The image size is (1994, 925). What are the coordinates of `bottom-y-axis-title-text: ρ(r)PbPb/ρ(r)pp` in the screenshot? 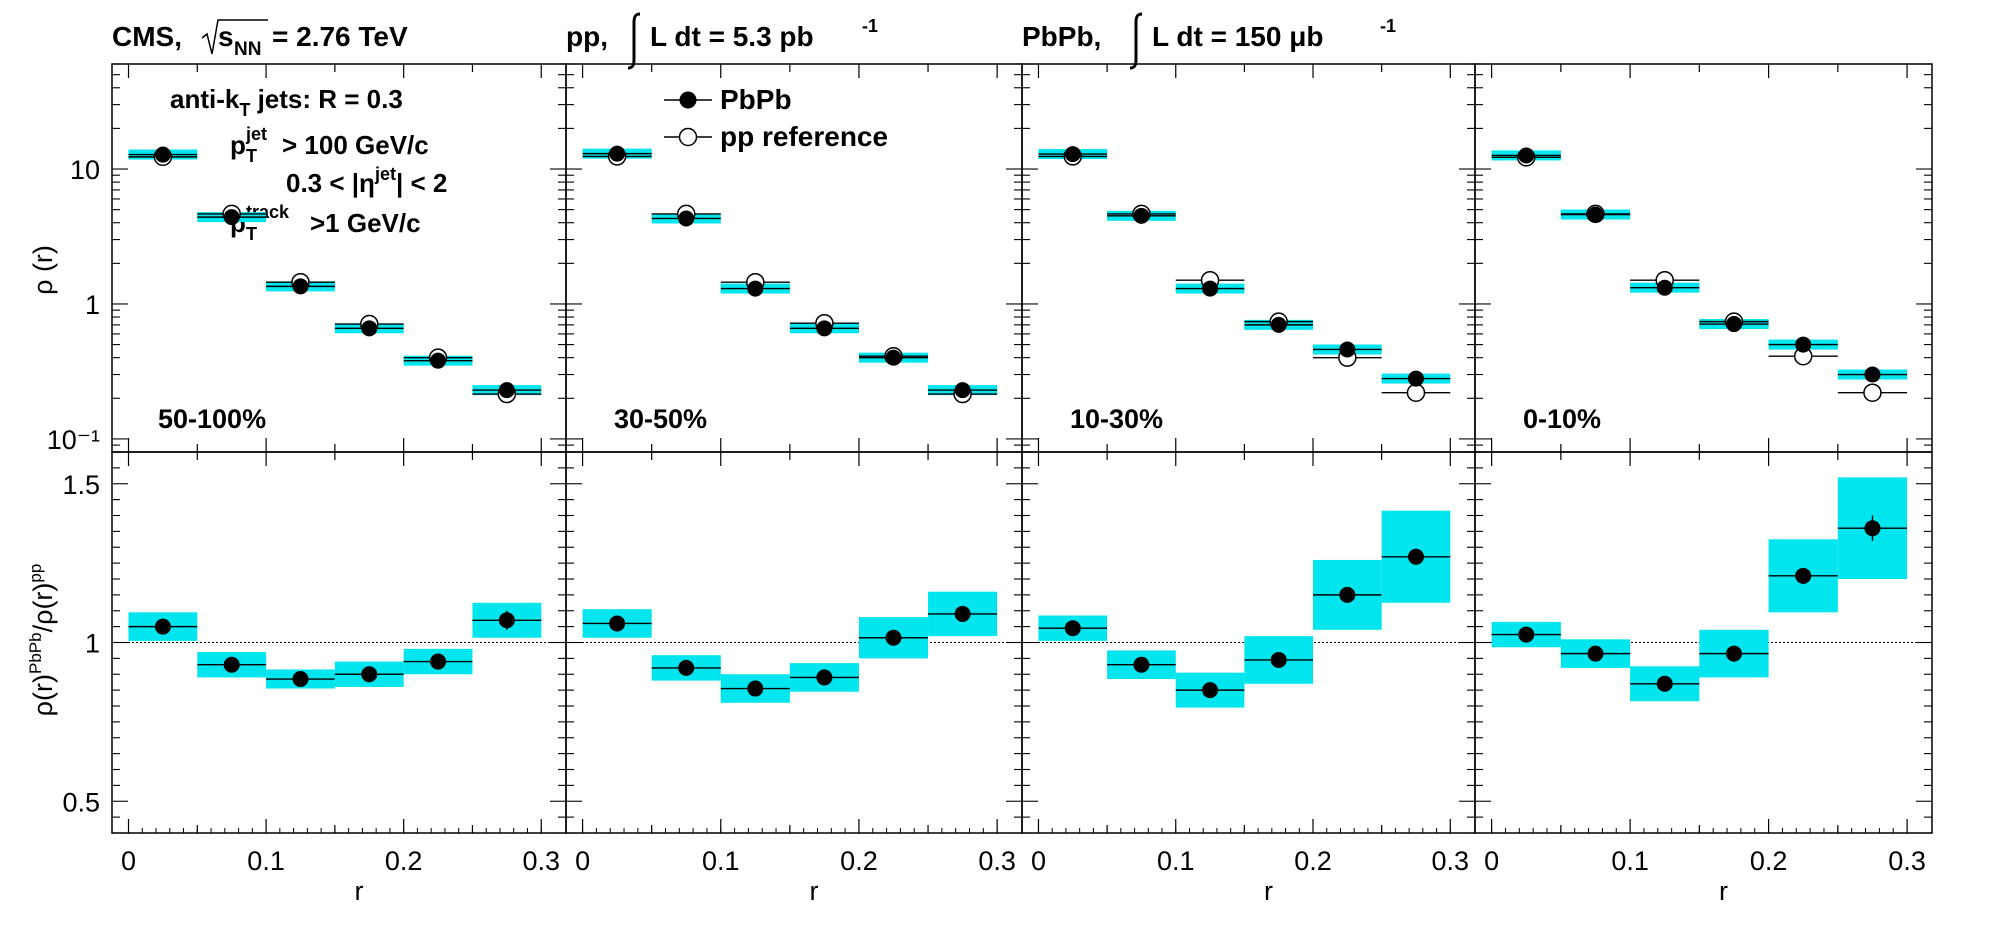 It's located at (42, 640).